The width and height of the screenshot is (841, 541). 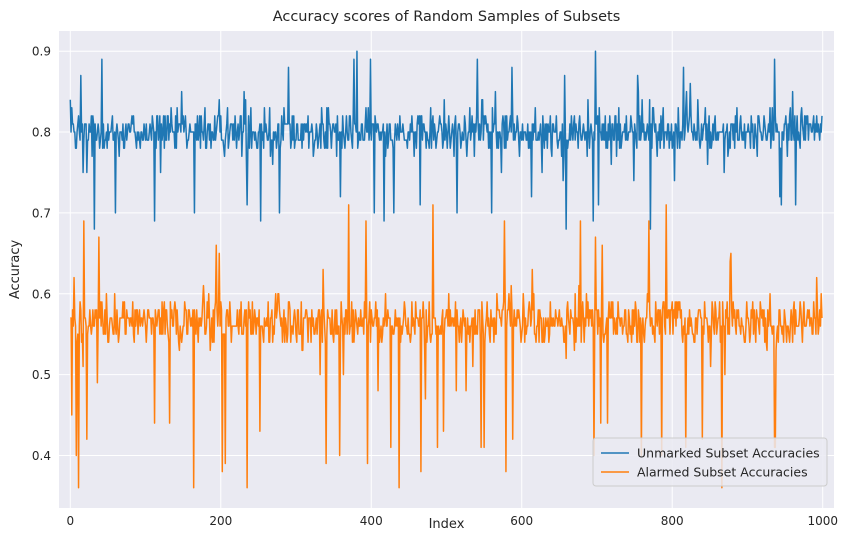 I want to click on legend-label-alarmed: Alarmed Subset Accuracies, so click(x=722, y=472).